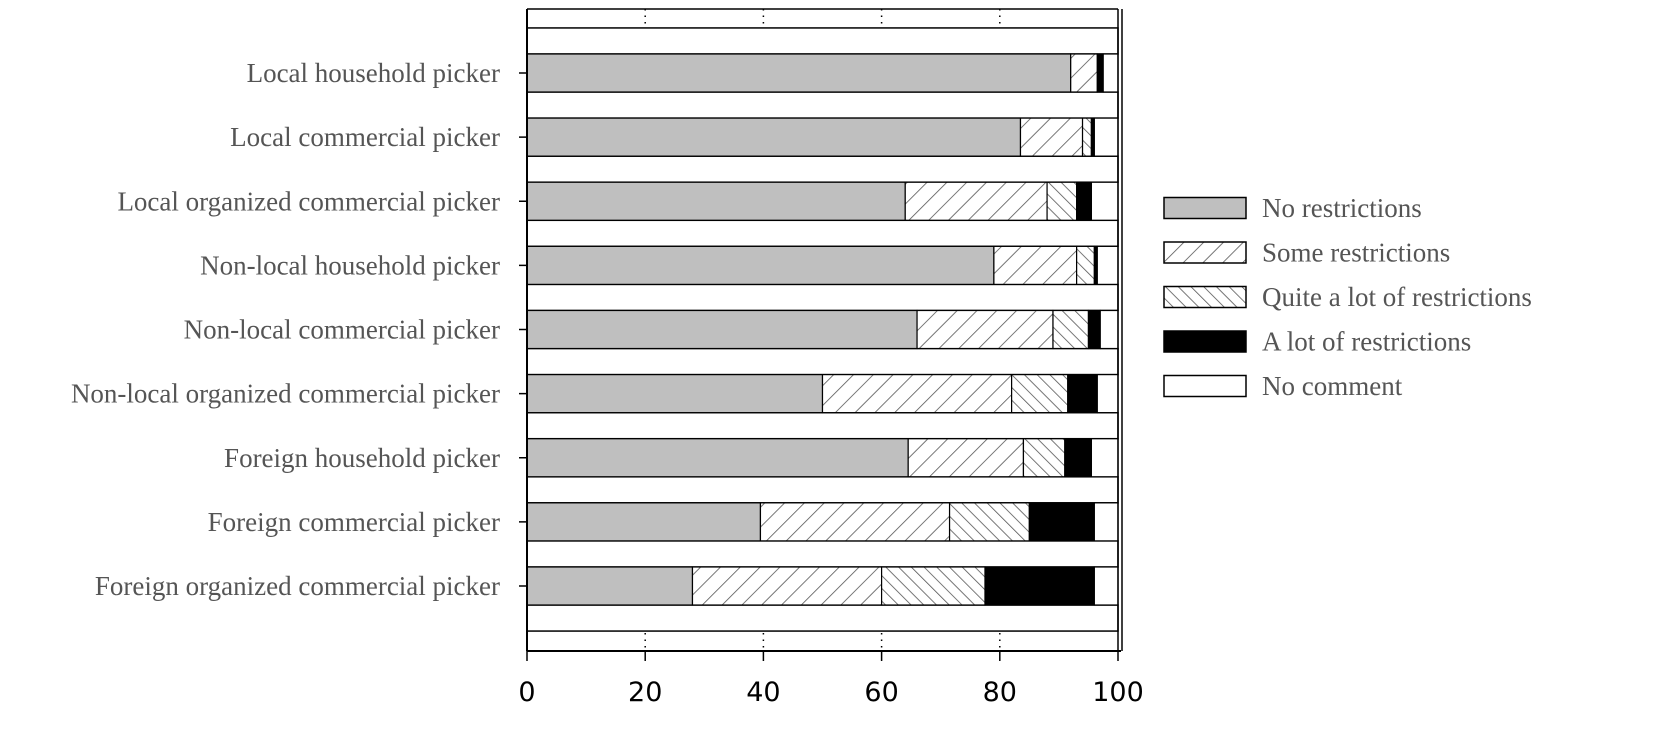 This screenshot has height=744, width=1658. I want to click on category-label: Non-local household picker, so click(350, 265).